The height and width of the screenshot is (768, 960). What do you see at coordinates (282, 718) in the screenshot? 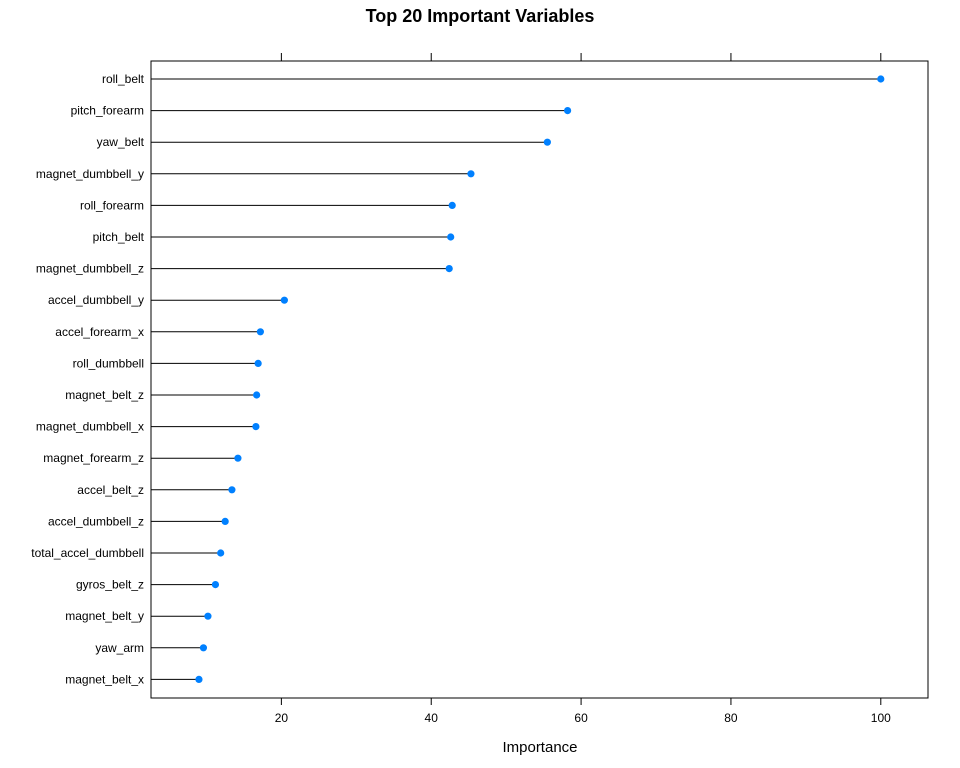
I see `x-tick-label: 20` at bounding box center [282, 718].